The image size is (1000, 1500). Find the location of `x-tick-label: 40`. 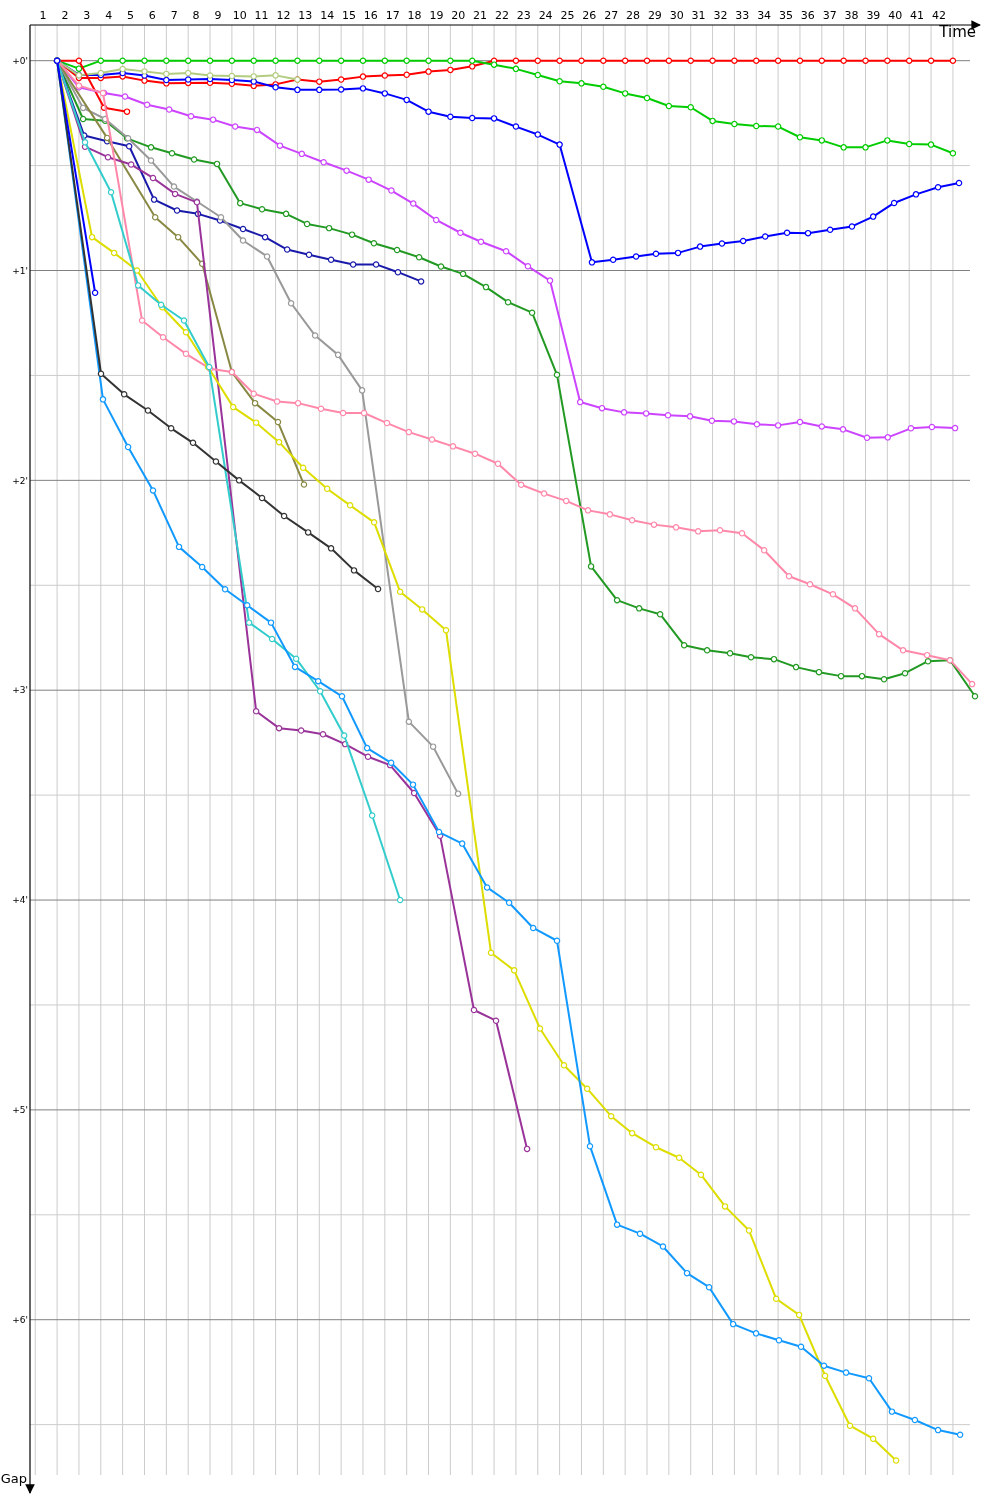

x-tick-label: 40 is located at coordinates (895, 15).